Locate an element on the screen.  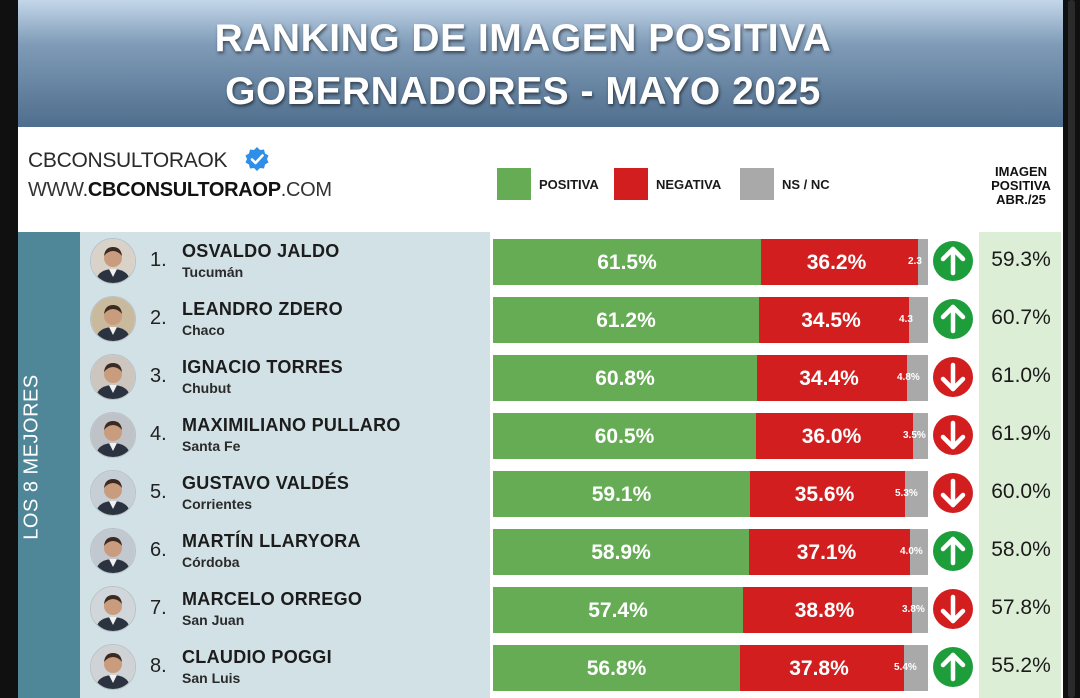
prev-image-value: 61.0% is located at coordinates (1021, 375).